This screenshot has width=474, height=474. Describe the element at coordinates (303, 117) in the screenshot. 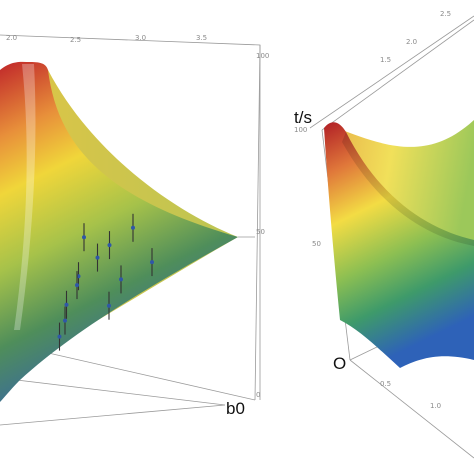

I see `right-z-axis-label: t/s` at that location.